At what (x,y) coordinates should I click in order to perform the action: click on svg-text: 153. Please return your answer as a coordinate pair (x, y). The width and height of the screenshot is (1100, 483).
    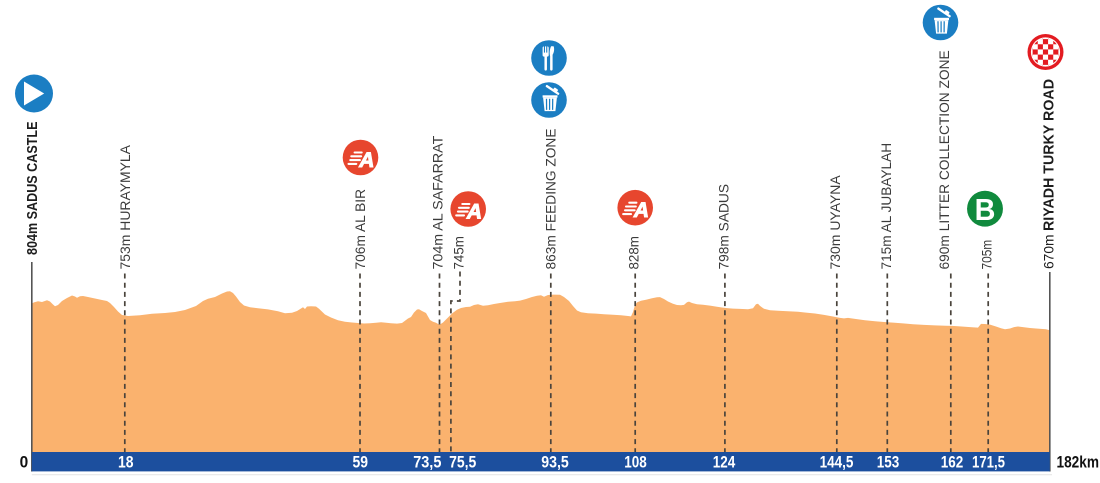
    Looking at the image, I should click on (888, 462).